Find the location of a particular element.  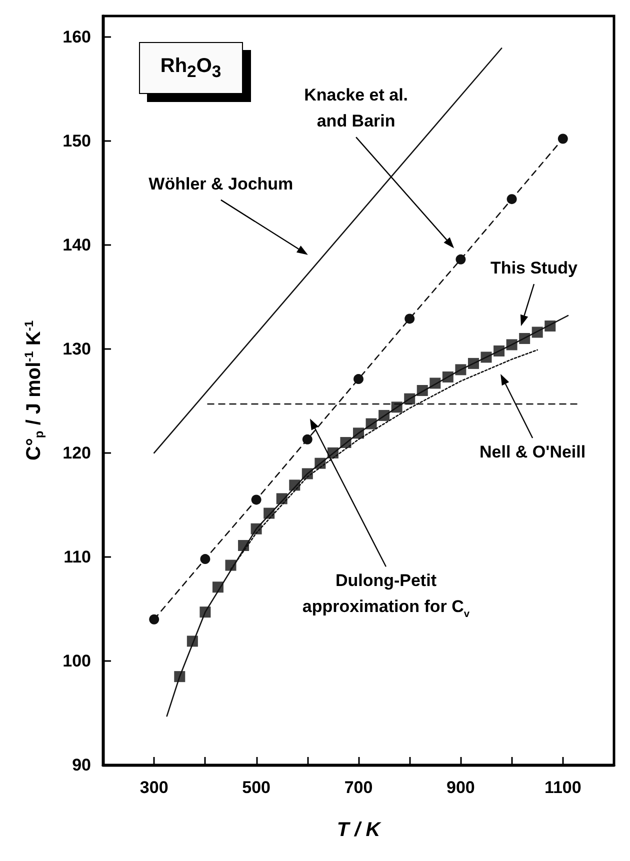

y-tick-label: 160 is located at coordinates (76, 36).